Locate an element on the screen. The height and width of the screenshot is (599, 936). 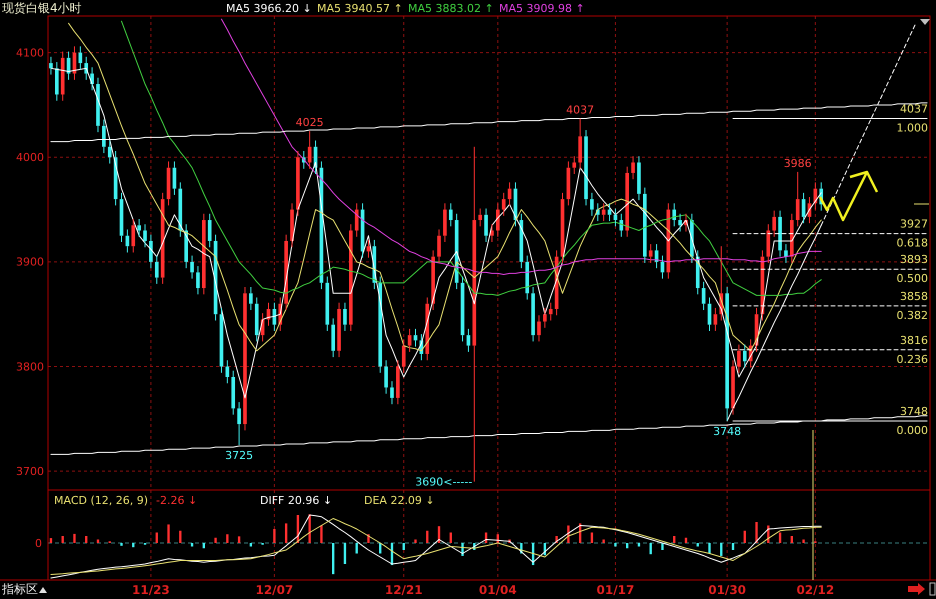
annotation: 3690<----- is located at coordinates (443, 481).